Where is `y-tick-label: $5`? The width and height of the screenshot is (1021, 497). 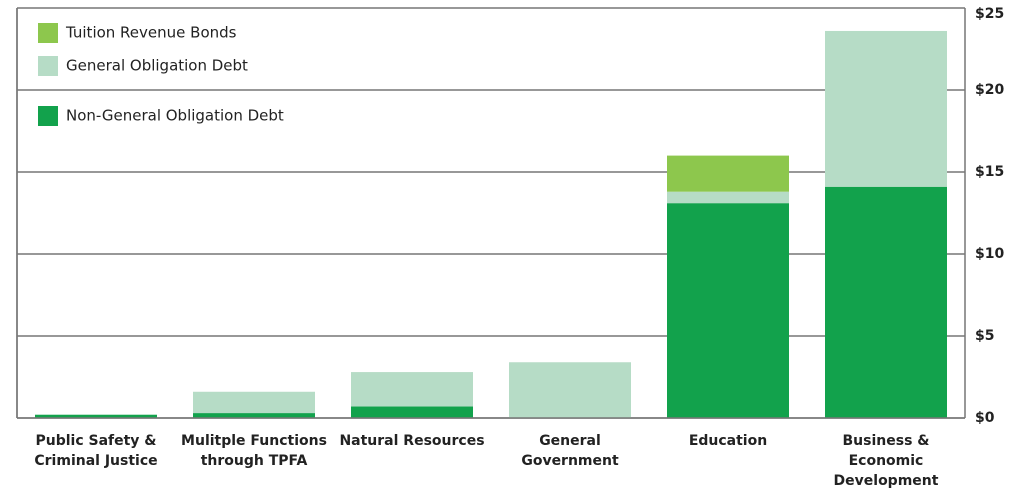
y-tick-label: $5 is located at coordinates (984, 336).